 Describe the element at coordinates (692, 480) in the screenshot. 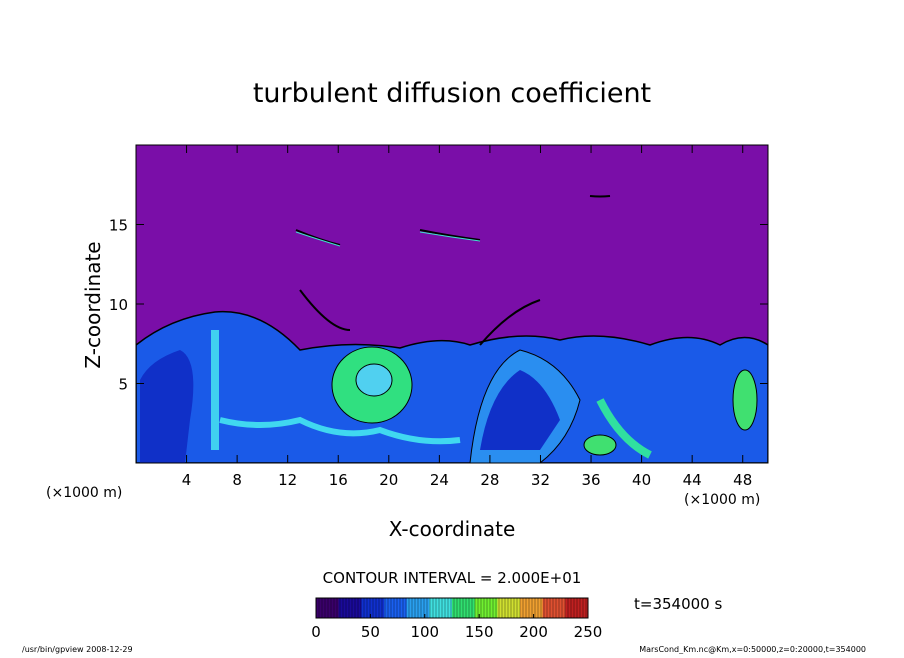

I see `x-tick-label: 44` at that location.